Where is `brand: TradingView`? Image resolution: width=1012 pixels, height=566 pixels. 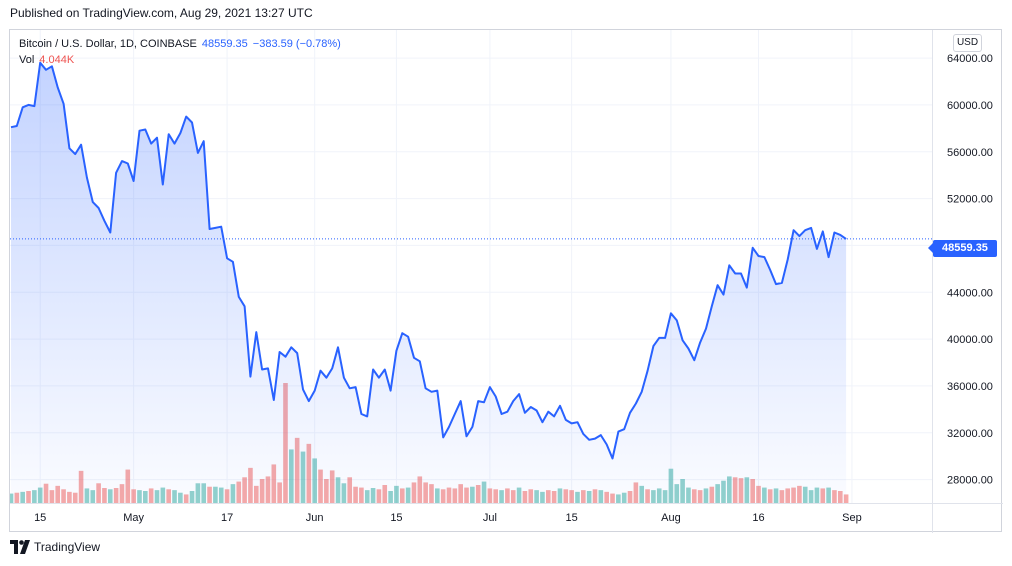 brand: TradingView is located at coordinates (55, 547).